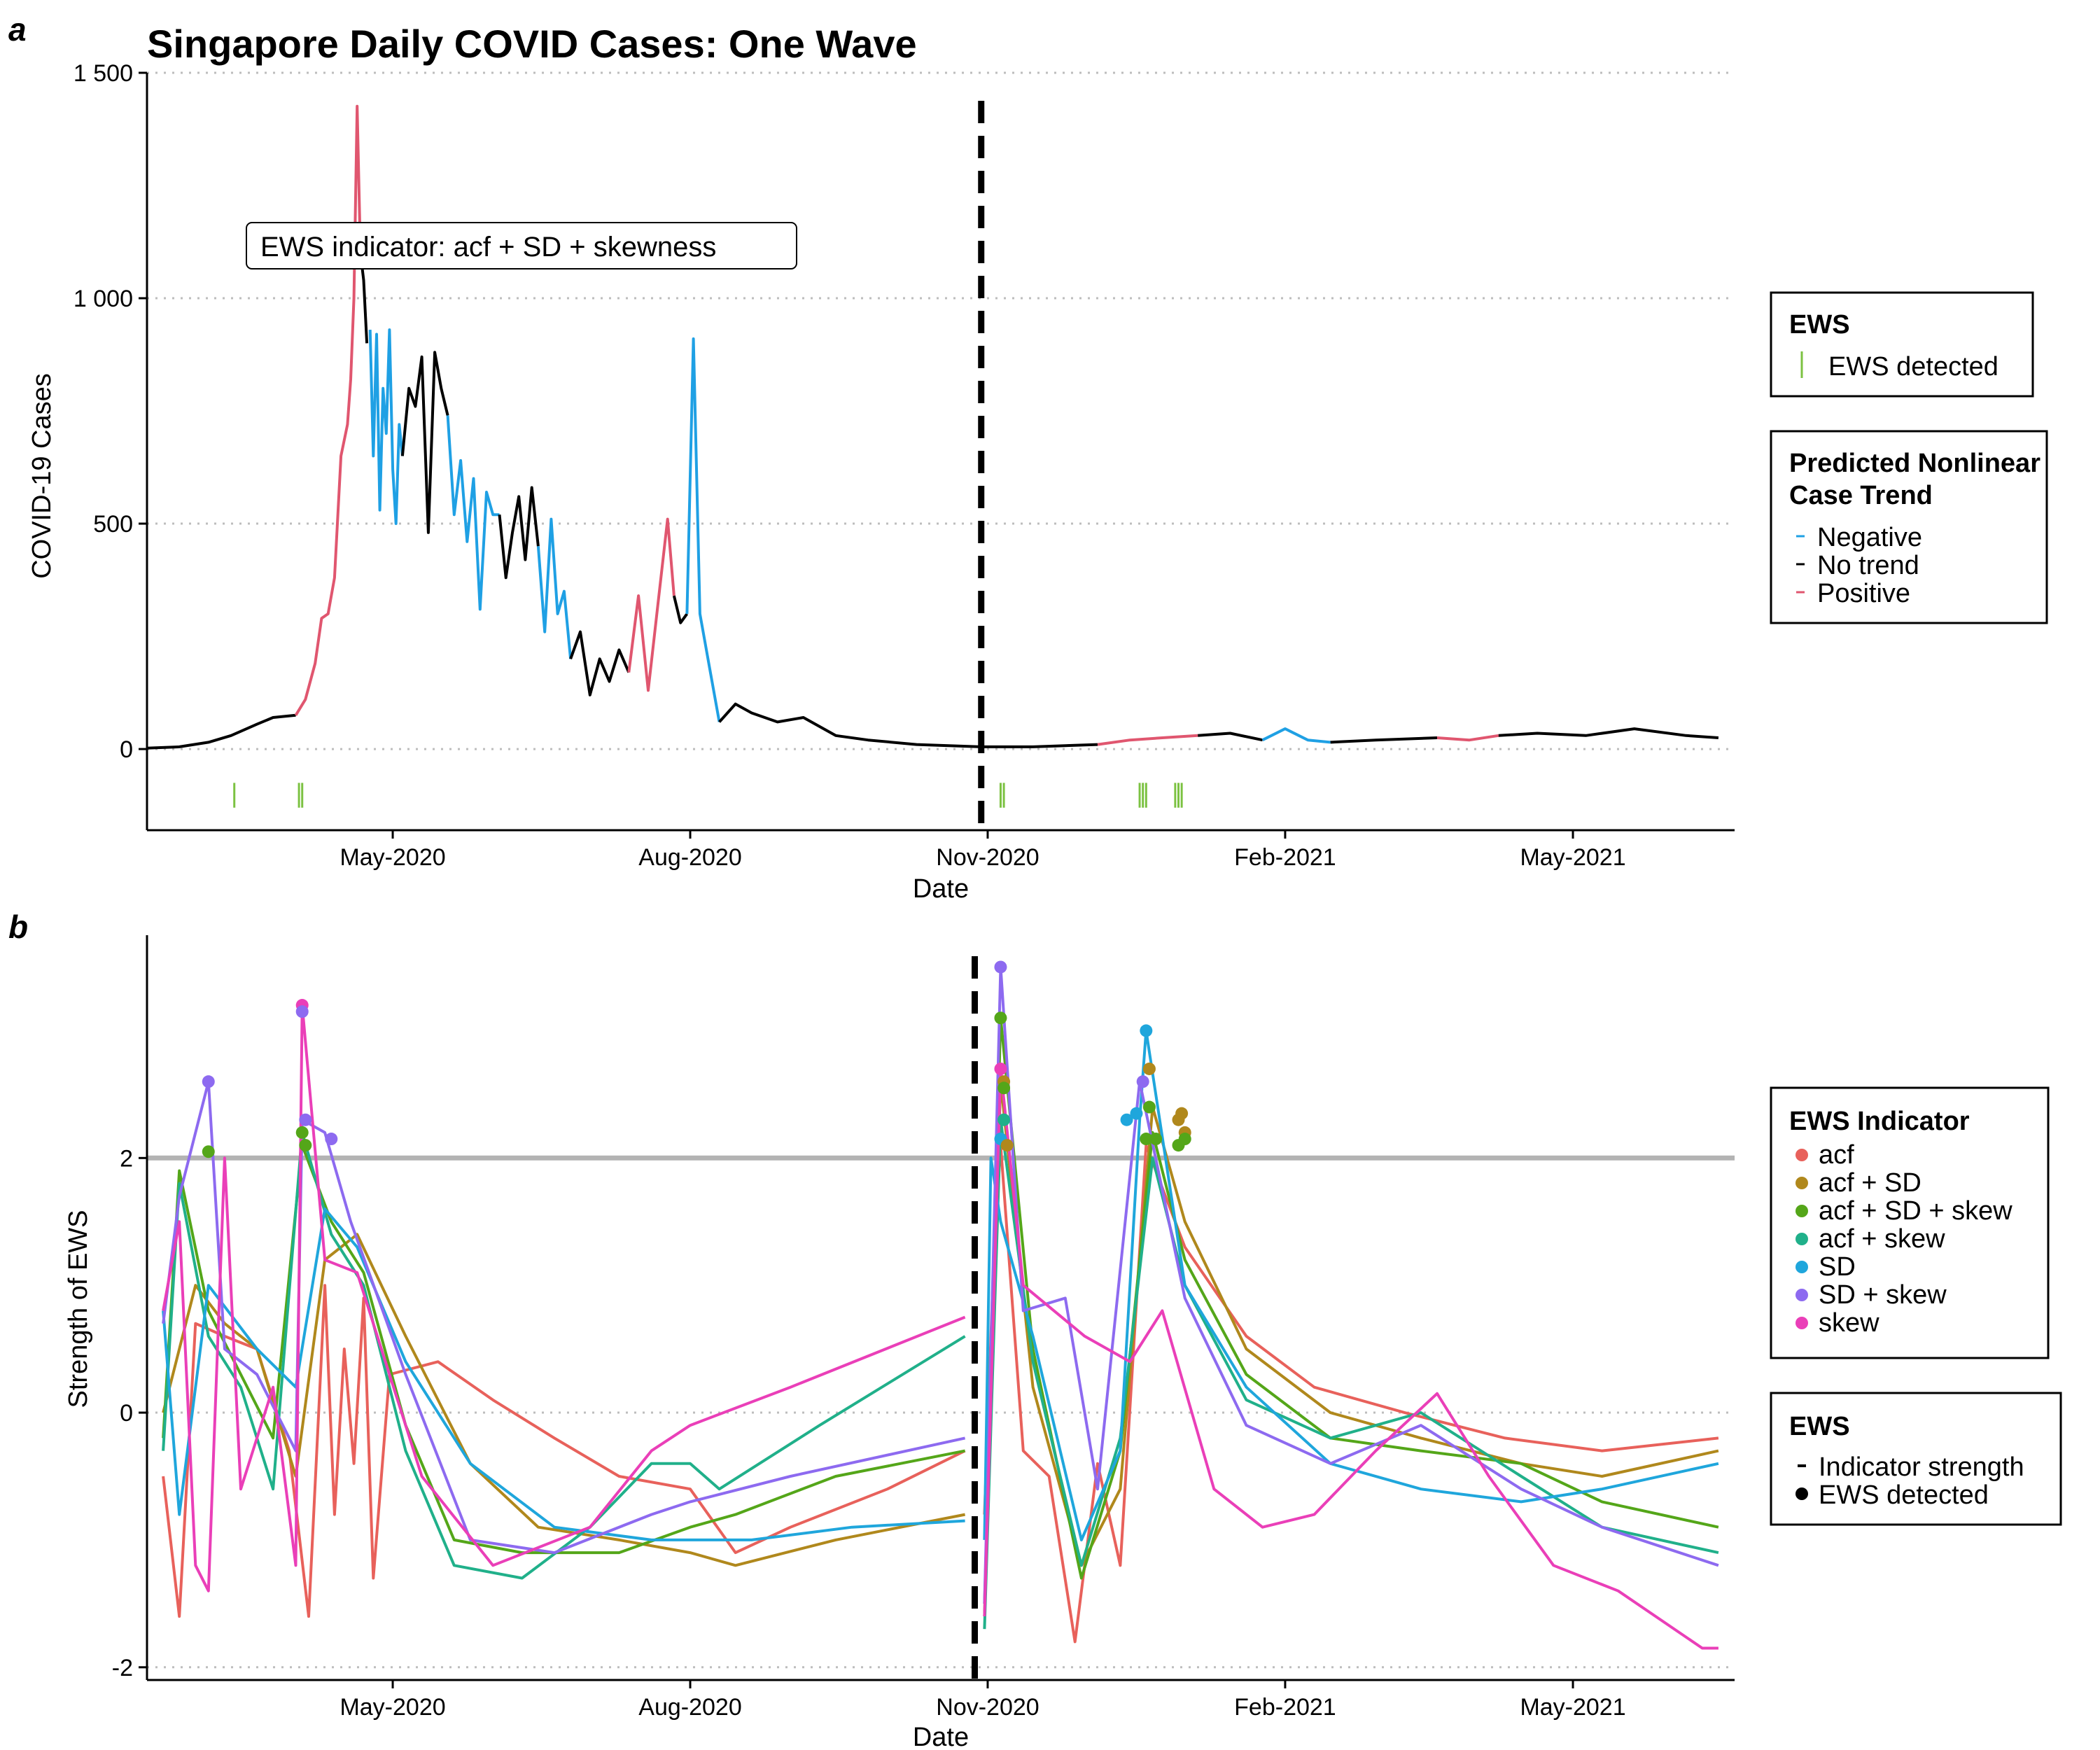 The image size is (2100, 1750). Describe the element at coordinates (1863, 593) in the screenshot. I see `legend-item-positive: Positive` at that location.